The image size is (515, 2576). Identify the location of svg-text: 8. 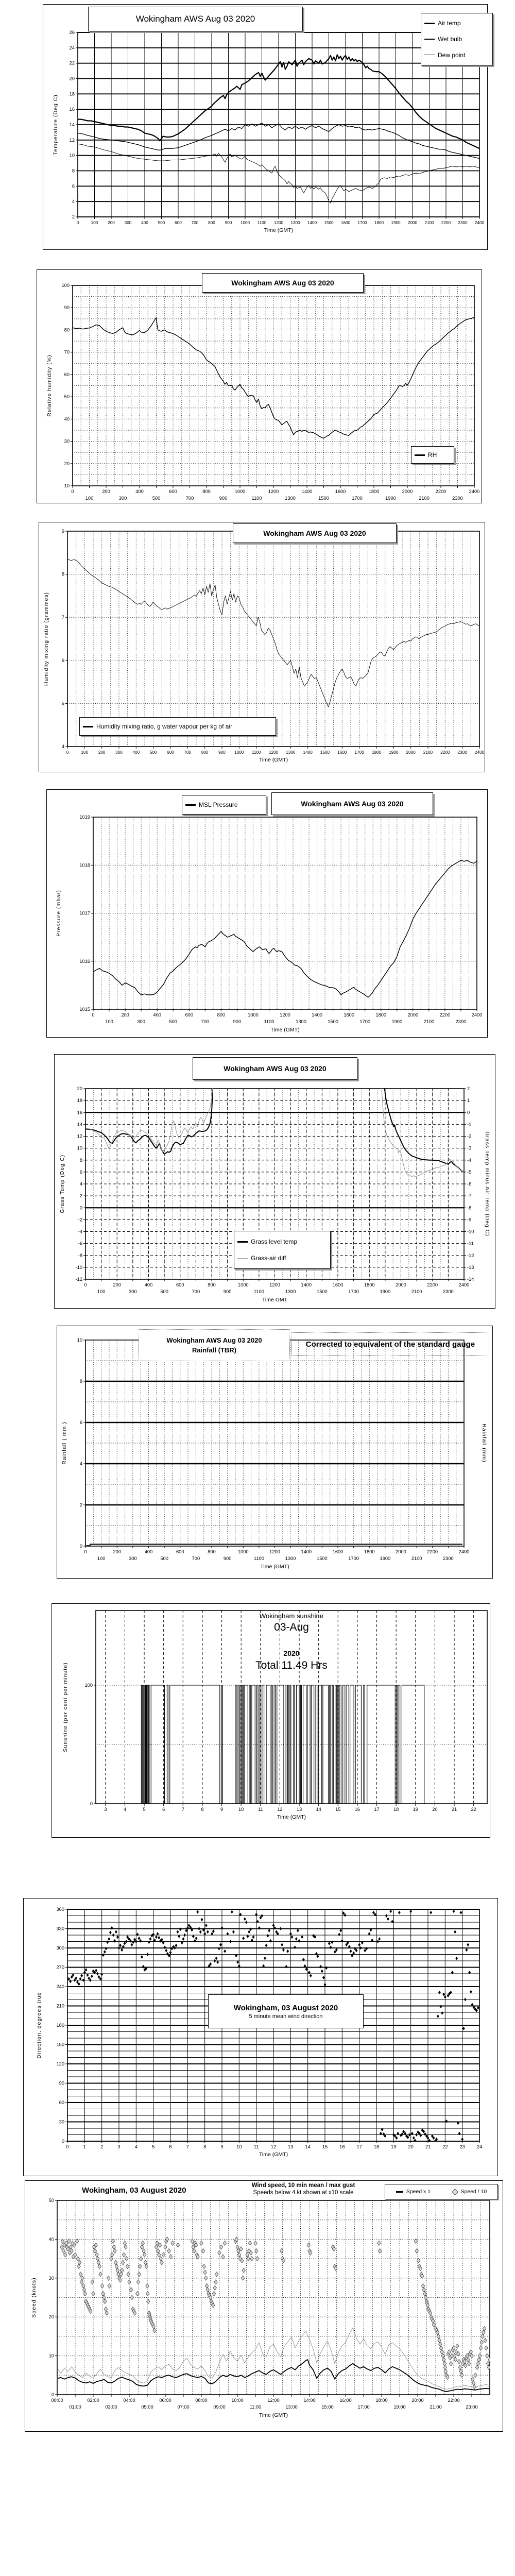
(73, 171).